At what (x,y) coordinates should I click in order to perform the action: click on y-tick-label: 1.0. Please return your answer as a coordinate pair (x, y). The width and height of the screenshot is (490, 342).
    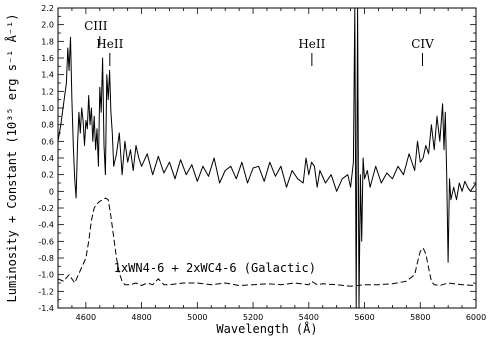
    Looking at the image, I should click on (47, 108).